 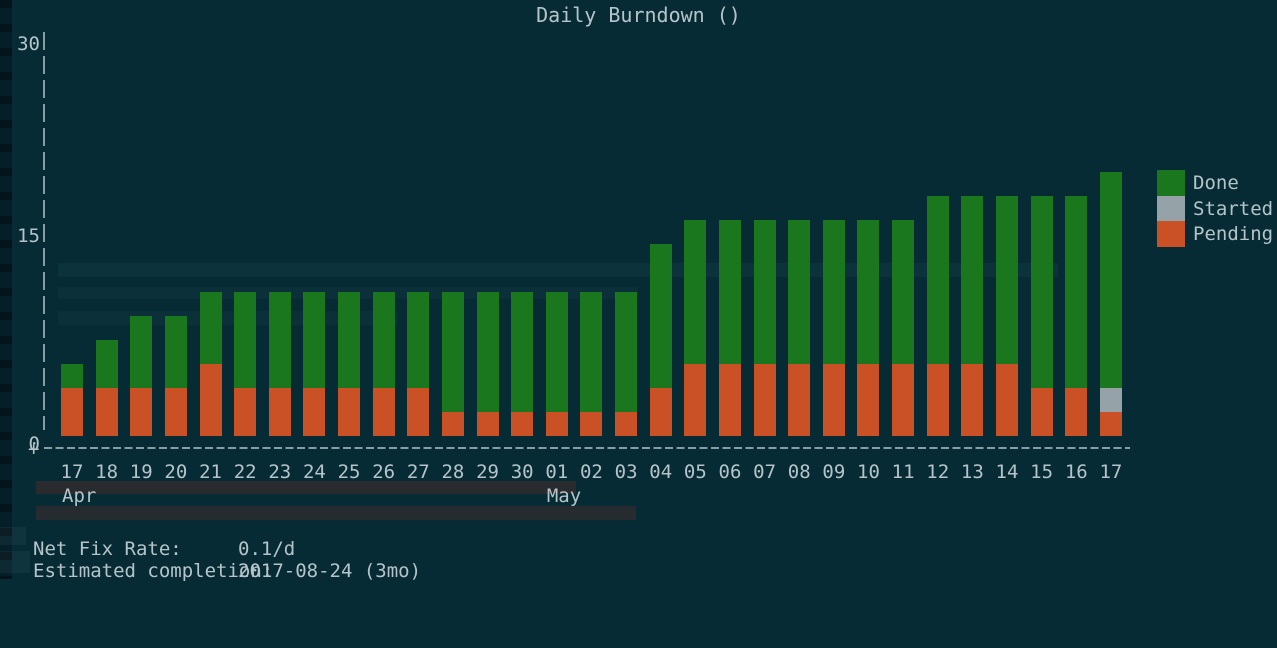 I want to click on x-tick-label: 03, so click(x=626, y=472).